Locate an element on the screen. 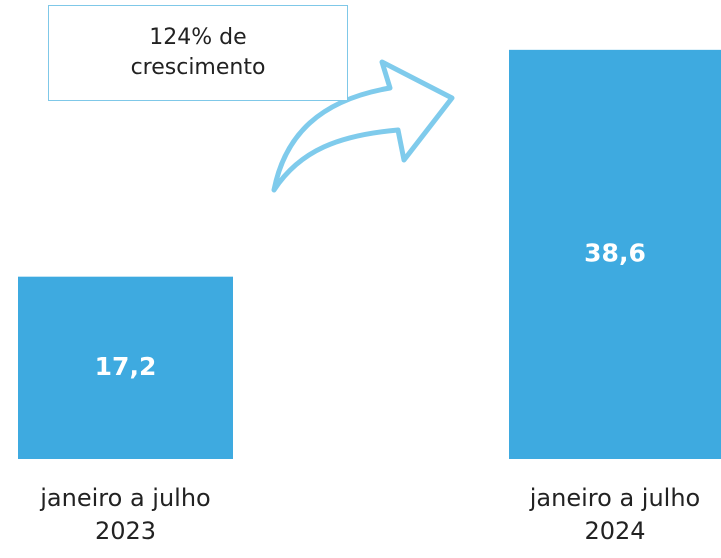  value-label: 38,6 is located at coordinates (615, 252).